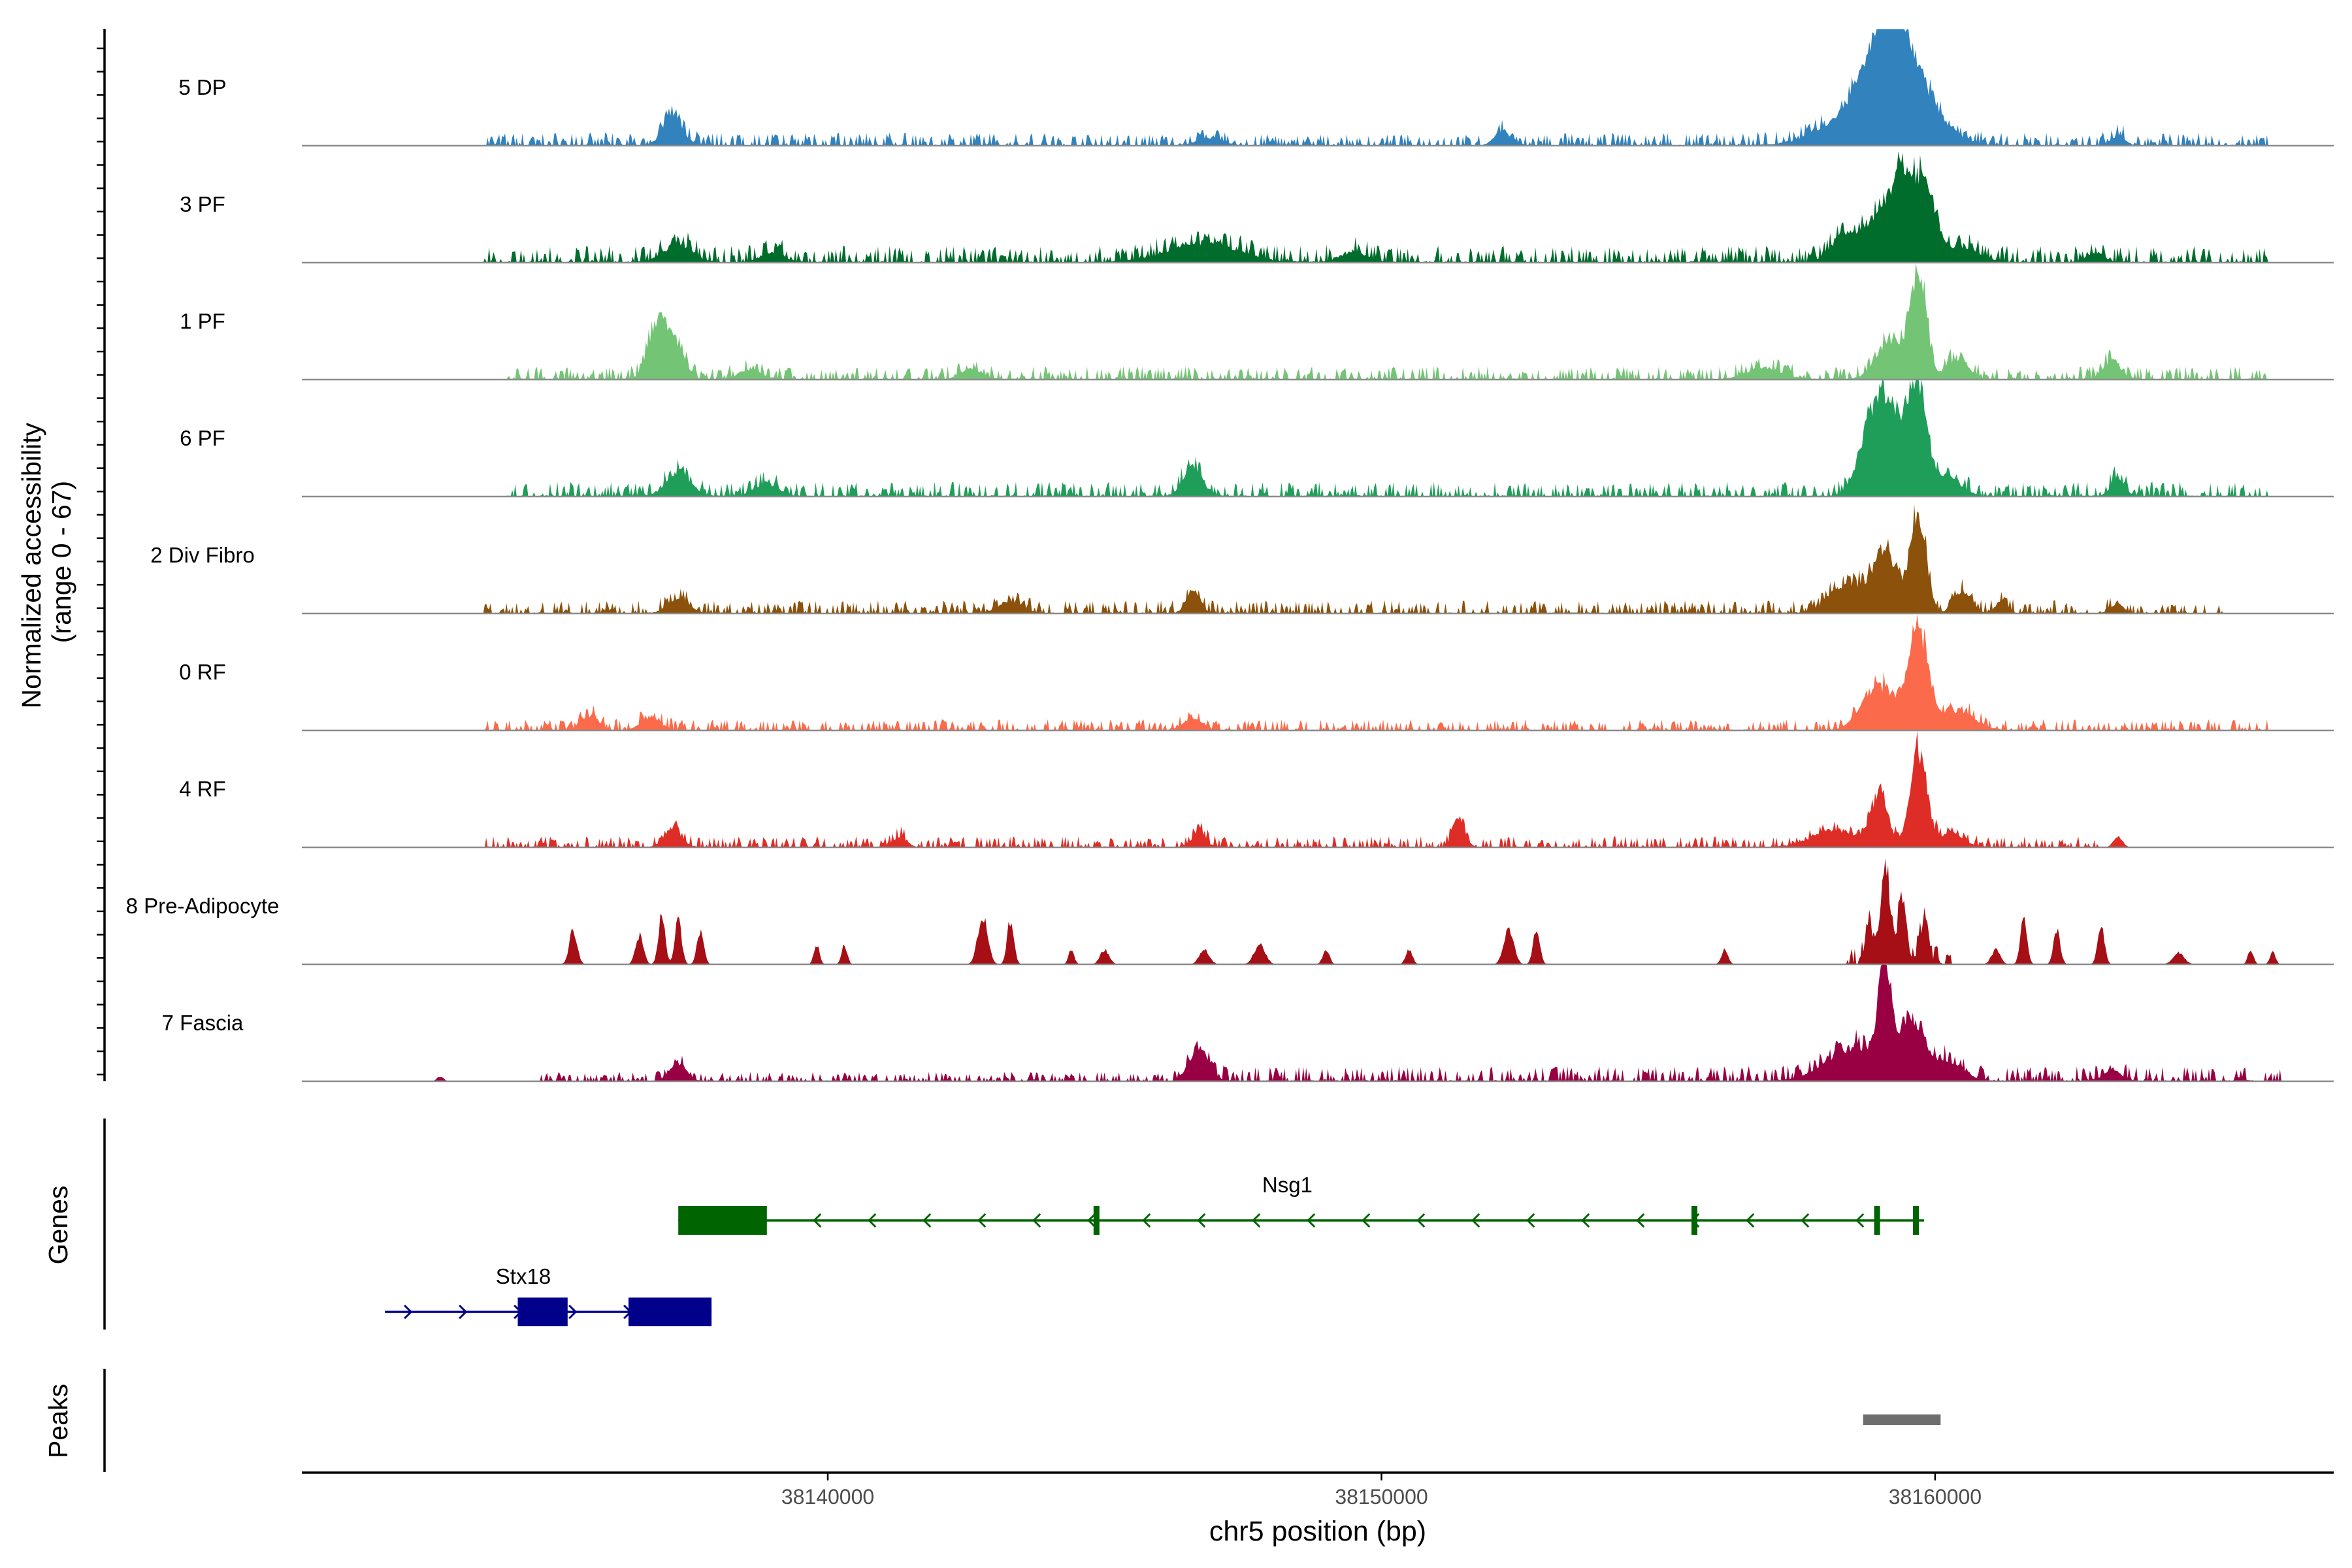  Describe the element at coordinates (203, 1023) in the screenshot. I see `track-label: 7 Fascia` at that location.